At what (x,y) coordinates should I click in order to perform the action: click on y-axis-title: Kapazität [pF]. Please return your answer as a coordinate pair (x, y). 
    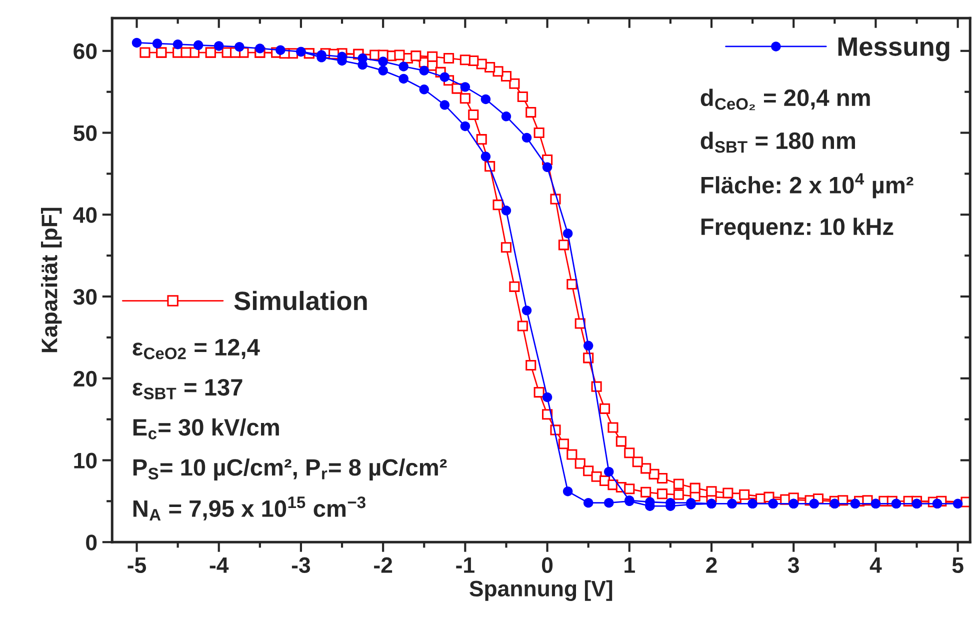
    Looking at the image, I should click on (51, 280).